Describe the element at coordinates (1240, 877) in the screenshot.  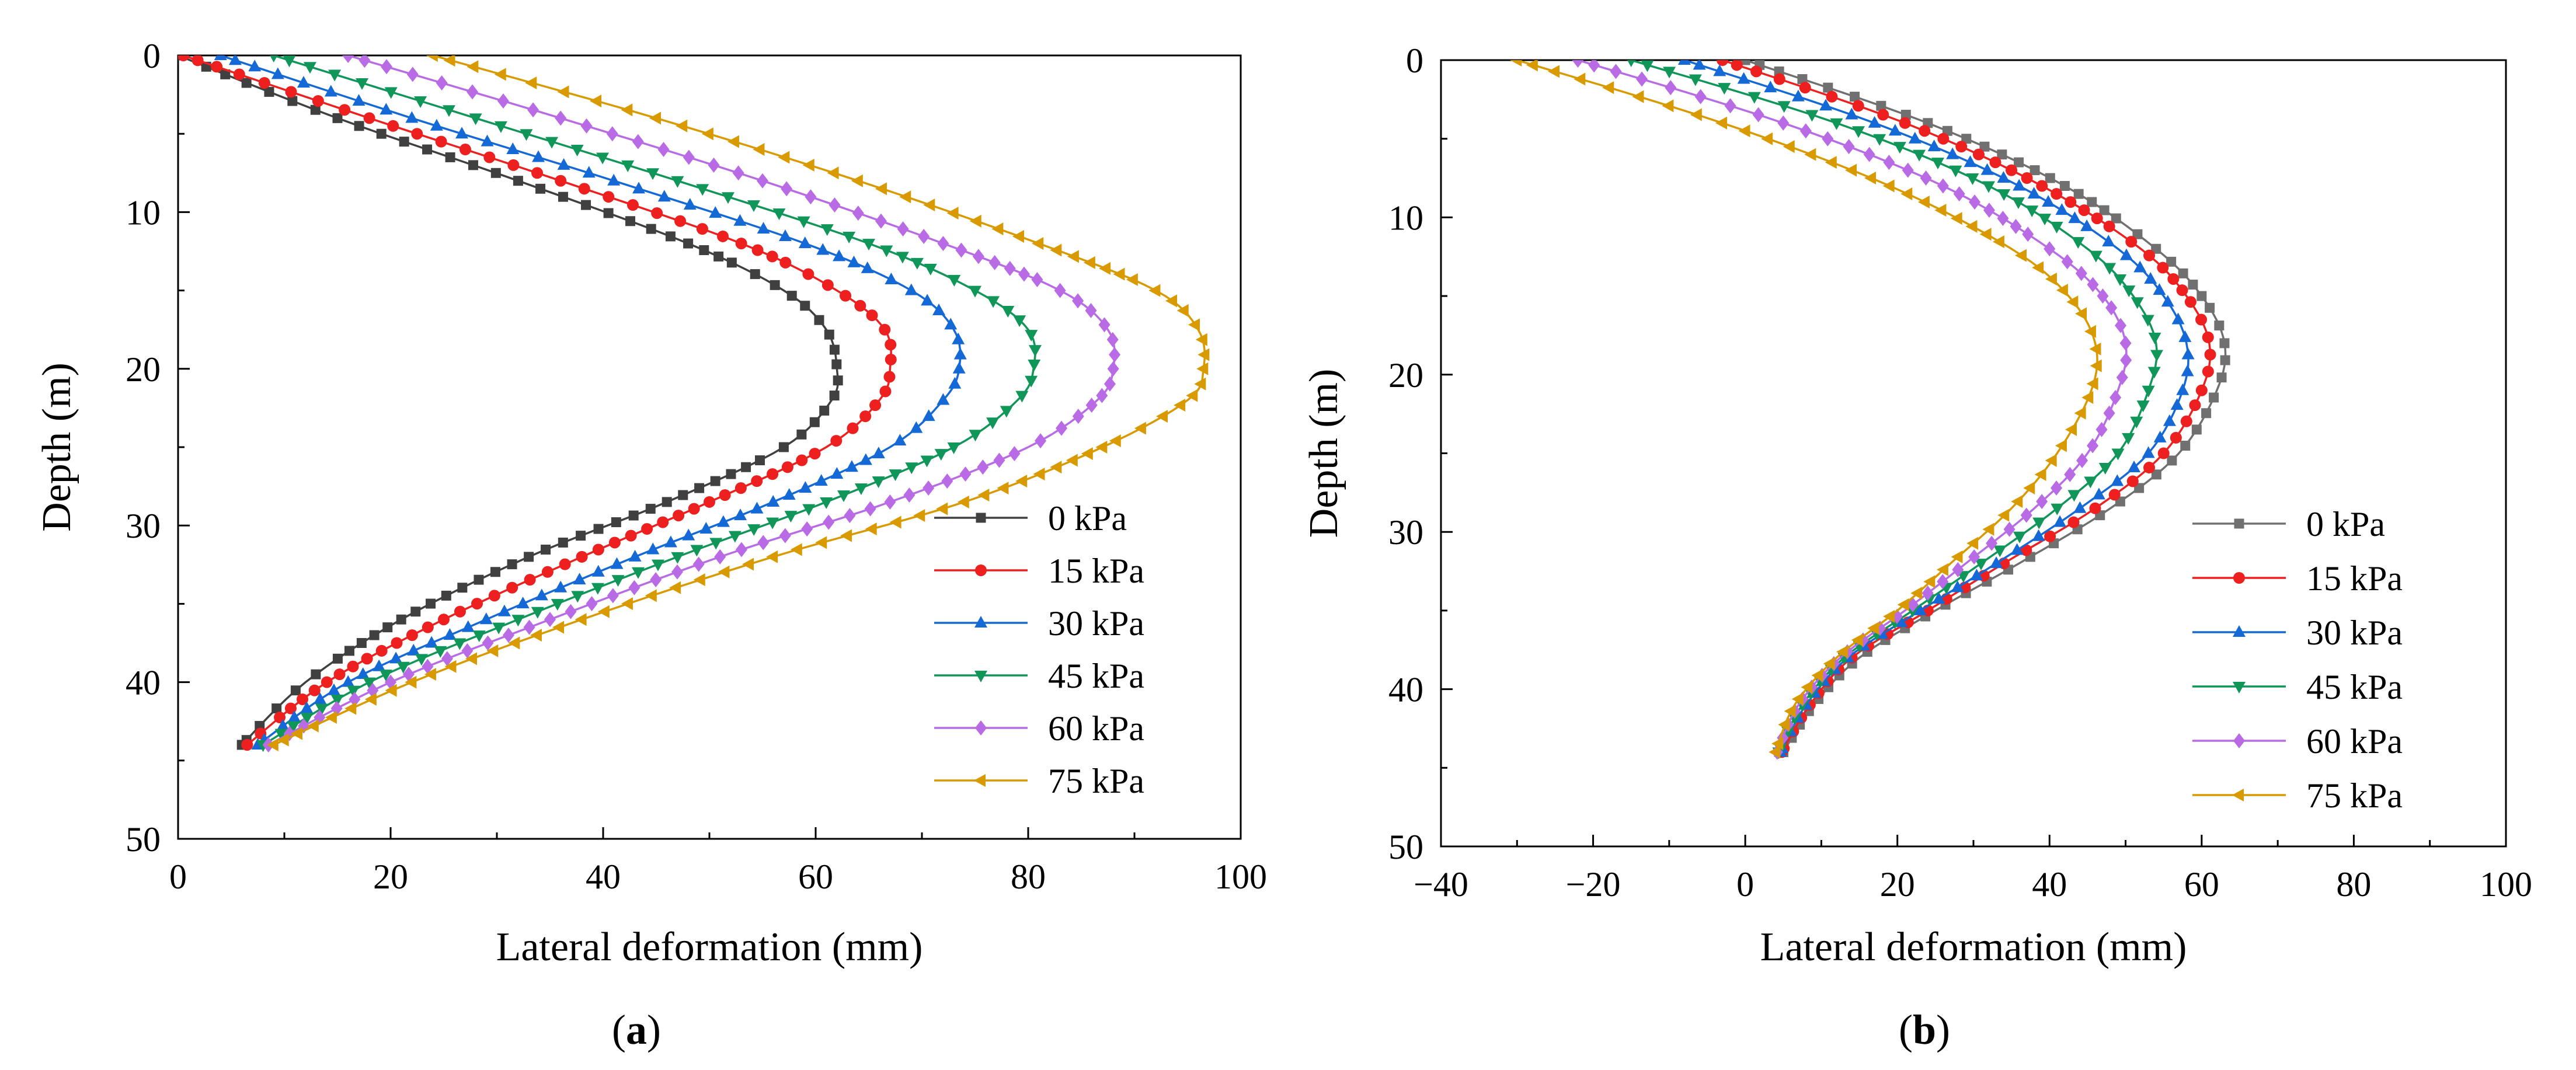
I see `a-x-tick-label: 100` at that location.